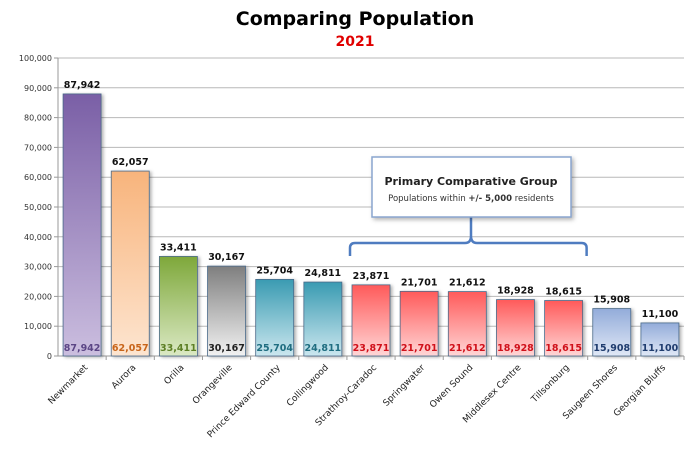 The image size is (700, 459). I want to click on annotation-text-bold: +/- 5,000, so click(490, 199).